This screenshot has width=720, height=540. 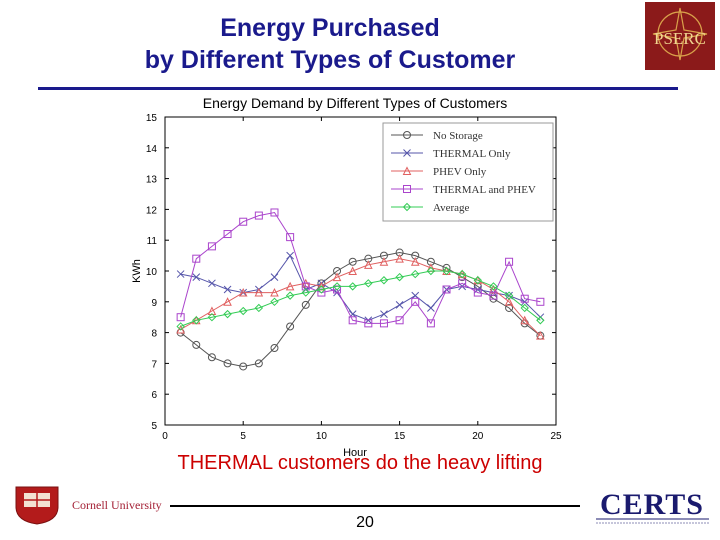 I want to click on y-tick-label: 12, so click(x=152, y=210).